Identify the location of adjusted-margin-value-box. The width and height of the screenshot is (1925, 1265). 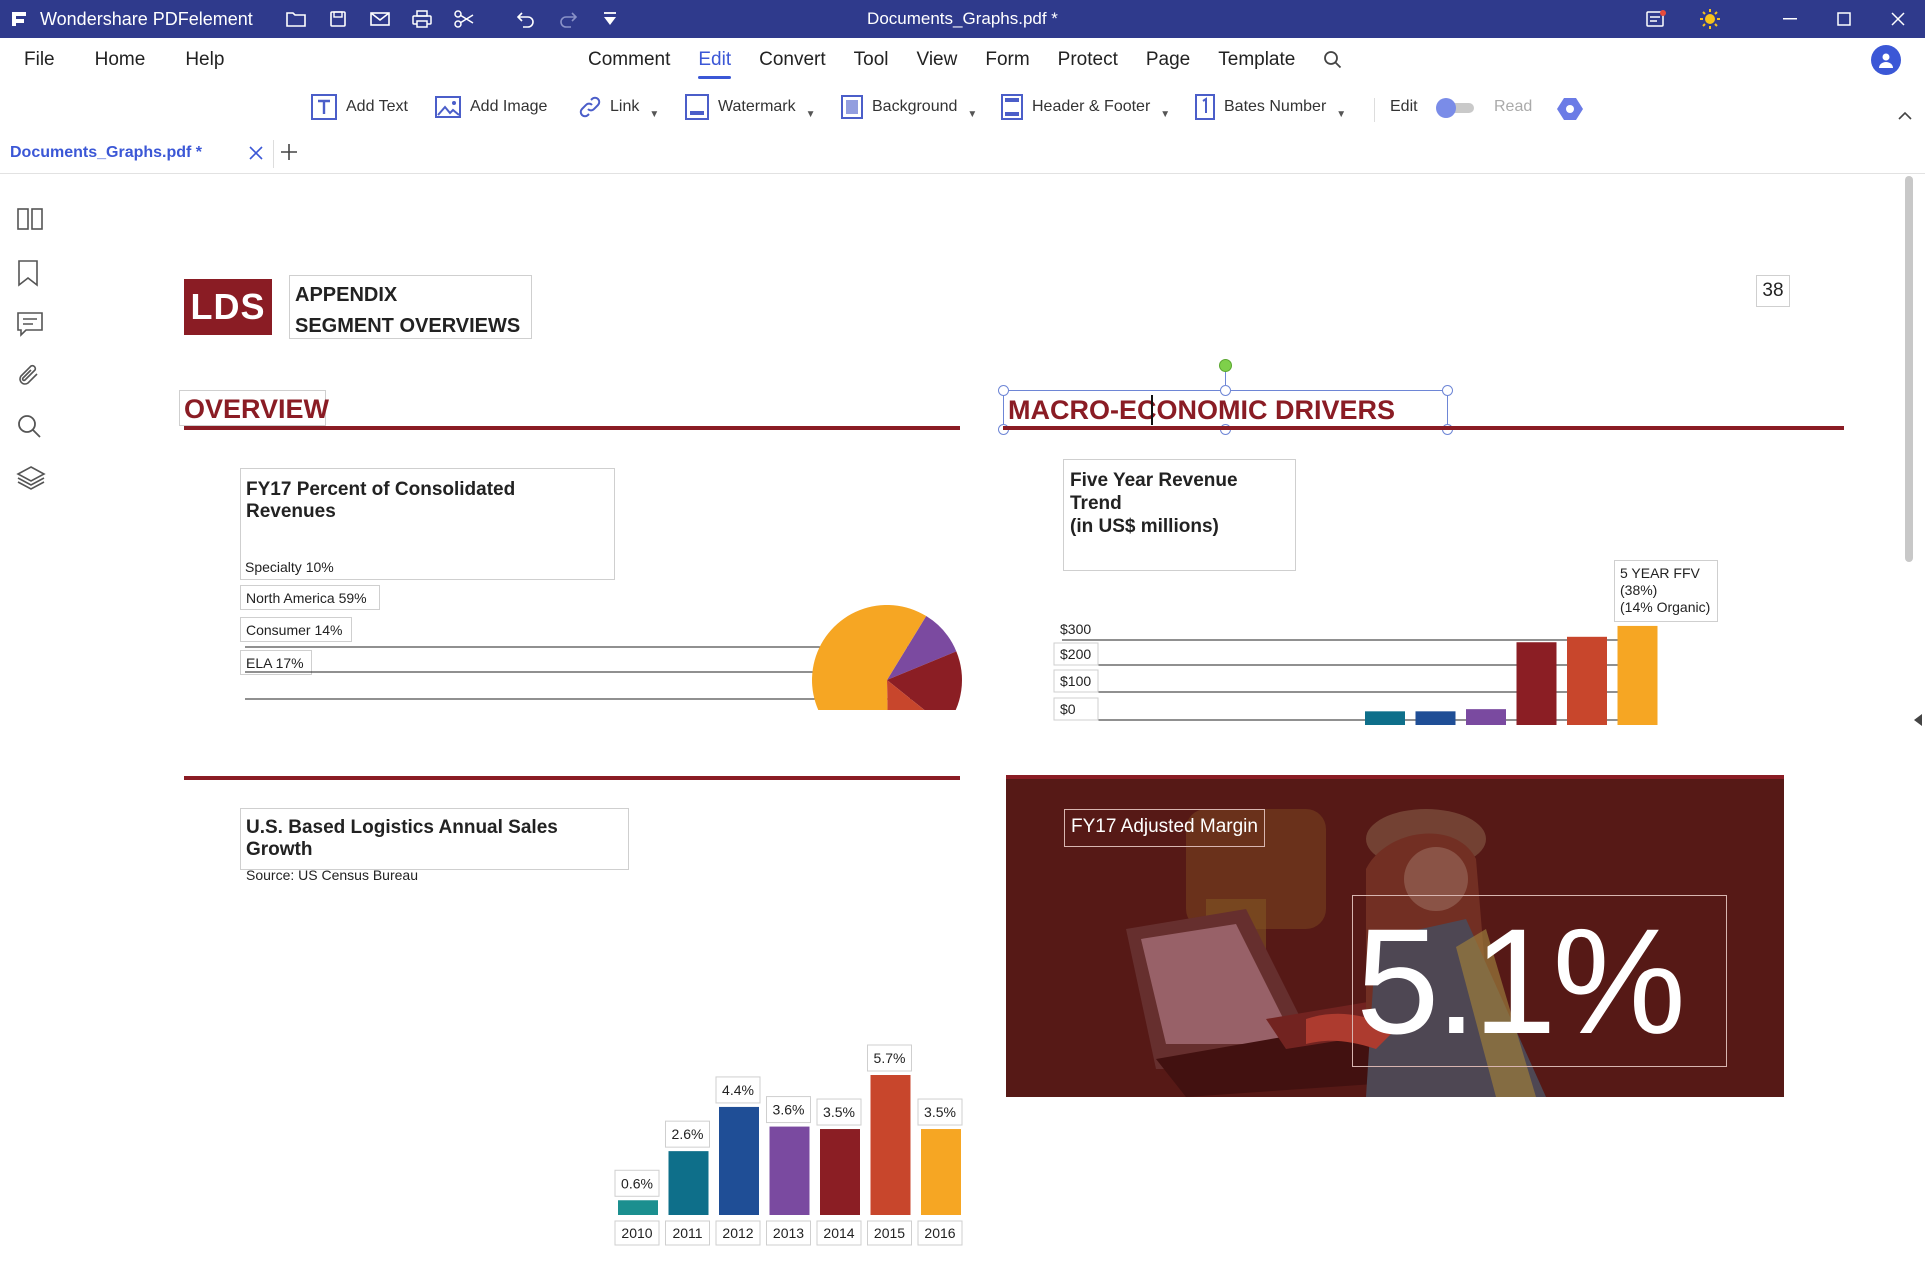
(1539, 981).